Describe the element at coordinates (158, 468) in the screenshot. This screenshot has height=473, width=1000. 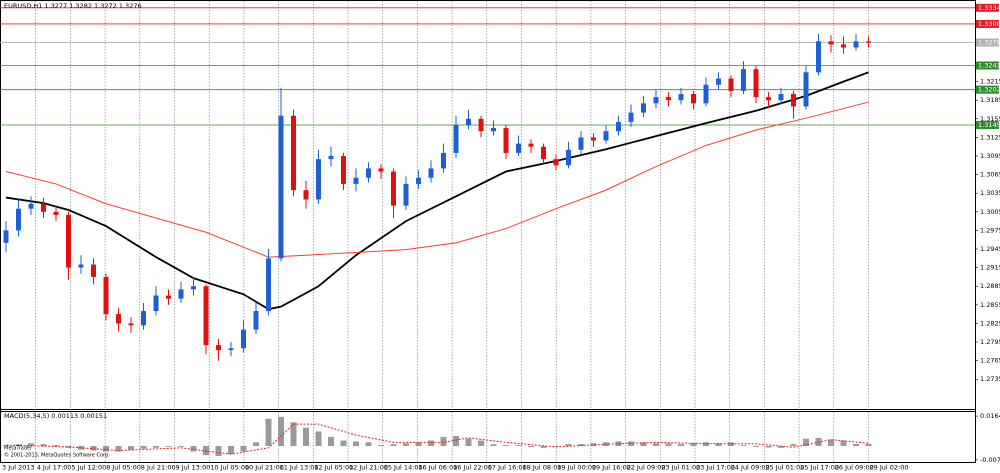
I see `x-tick-label: 8 Jul 21:00` at that location.